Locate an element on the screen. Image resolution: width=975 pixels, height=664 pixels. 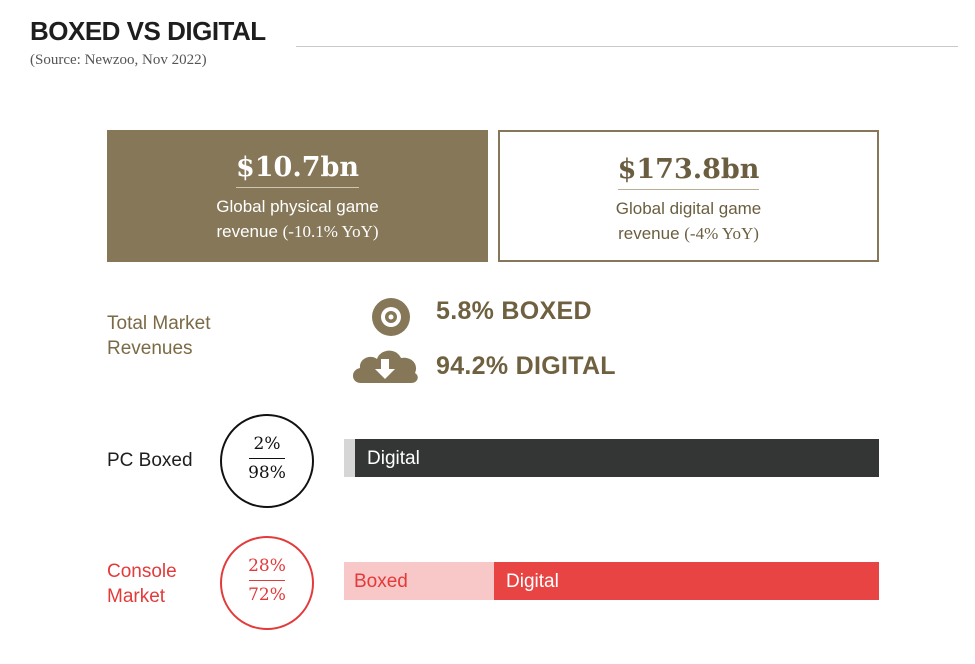
total-market-label-line2: Revenues is located at coordinates (150, 348).